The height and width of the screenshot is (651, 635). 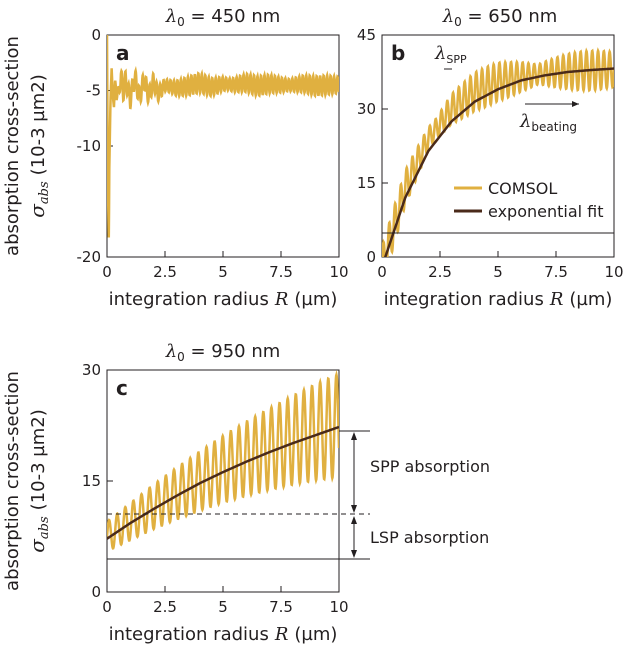 I want to click on panel-b-series-comsol, so click(x=498, y=152).